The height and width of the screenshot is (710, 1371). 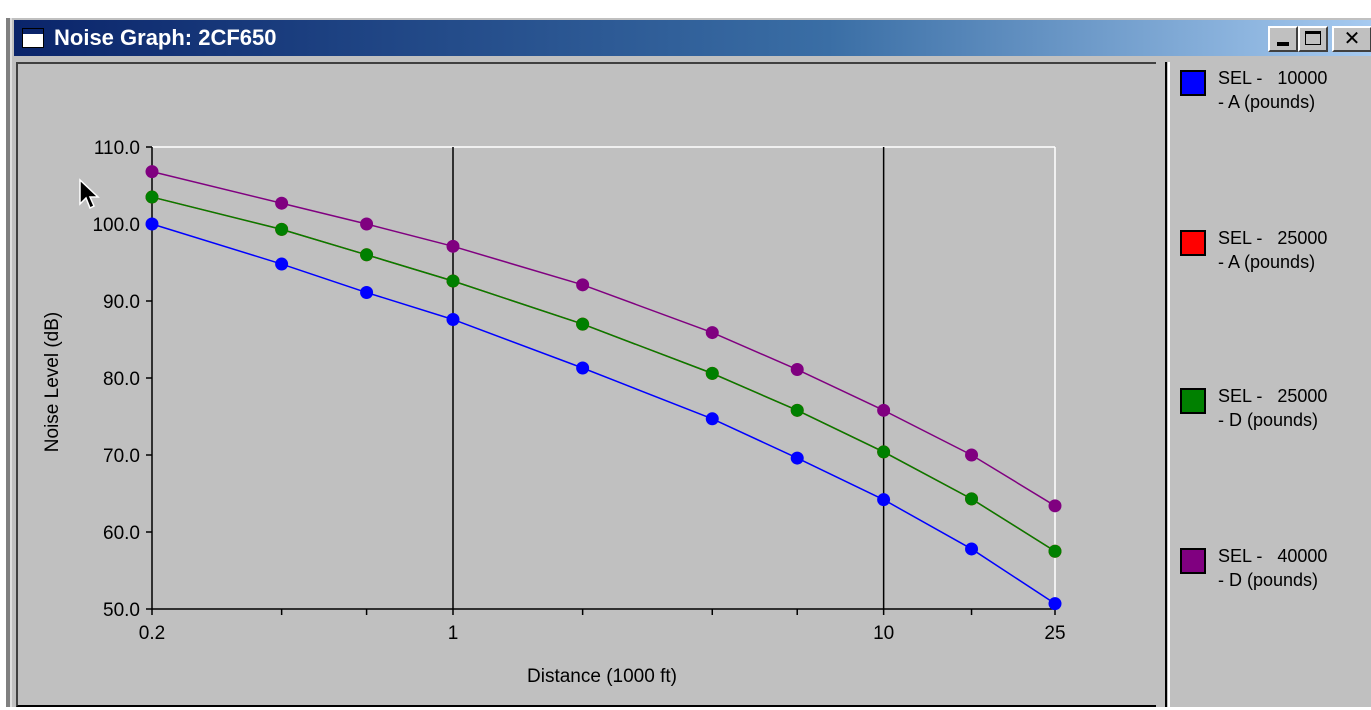 What do you see at coordinates (33, 38) in the screenshot?
I see `window-icon` at bounding box center [33, 38].